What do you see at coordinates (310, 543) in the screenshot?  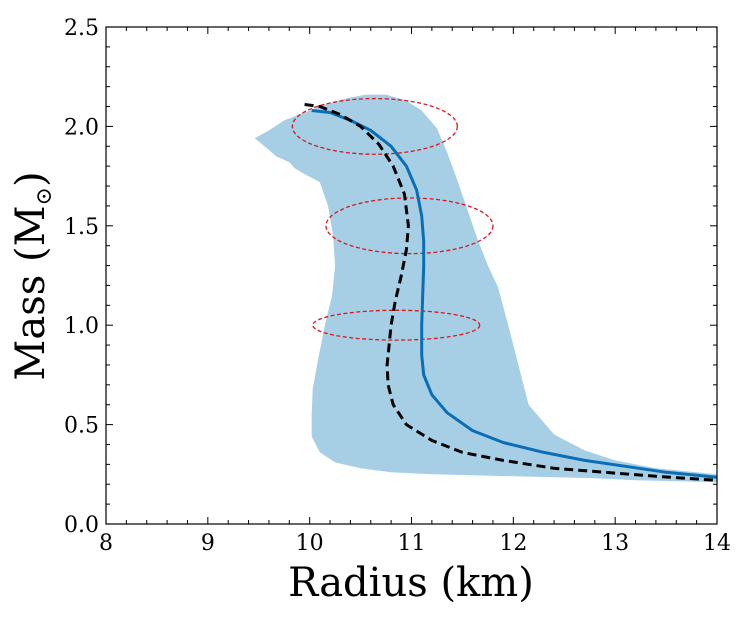 I see `x-tick-label: 10` at bounding box center [310, 543].